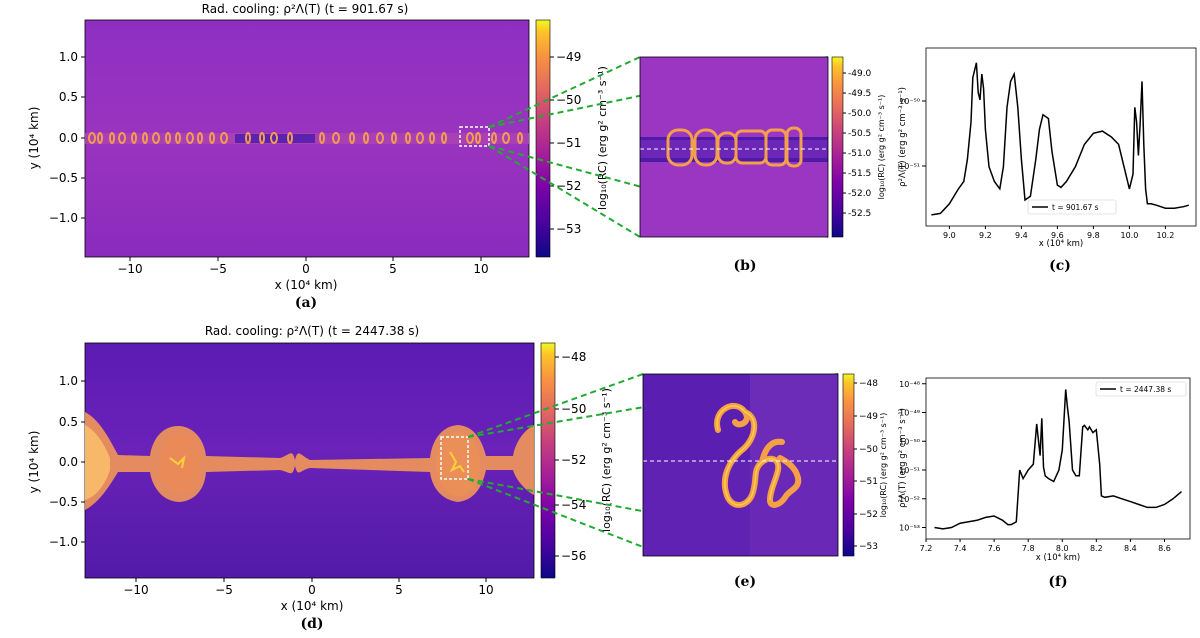  Describe the element at coordinates (909, 101) in the screenshot. I see `panel-c-ytick: 10⁻⁵⁰` at that location.